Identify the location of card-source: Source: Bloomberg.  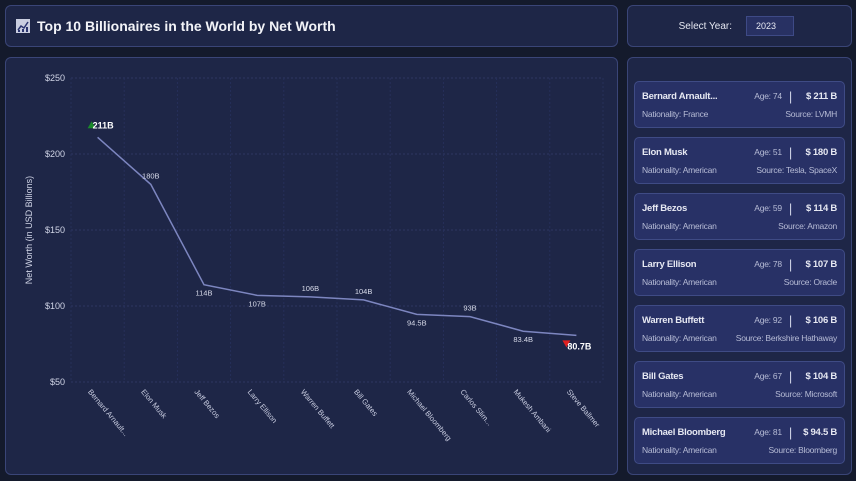
(802, 450).